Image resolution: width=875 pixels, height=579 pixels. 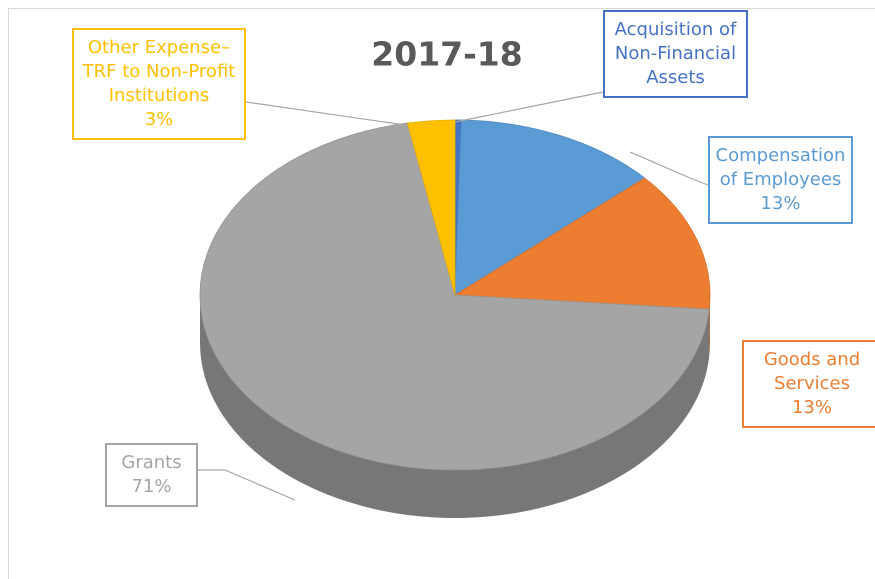 What do you see at coordinates (812, 371) in the screenshot?
I see `label-name: Goods and Services` at bounding box center [812, 371].